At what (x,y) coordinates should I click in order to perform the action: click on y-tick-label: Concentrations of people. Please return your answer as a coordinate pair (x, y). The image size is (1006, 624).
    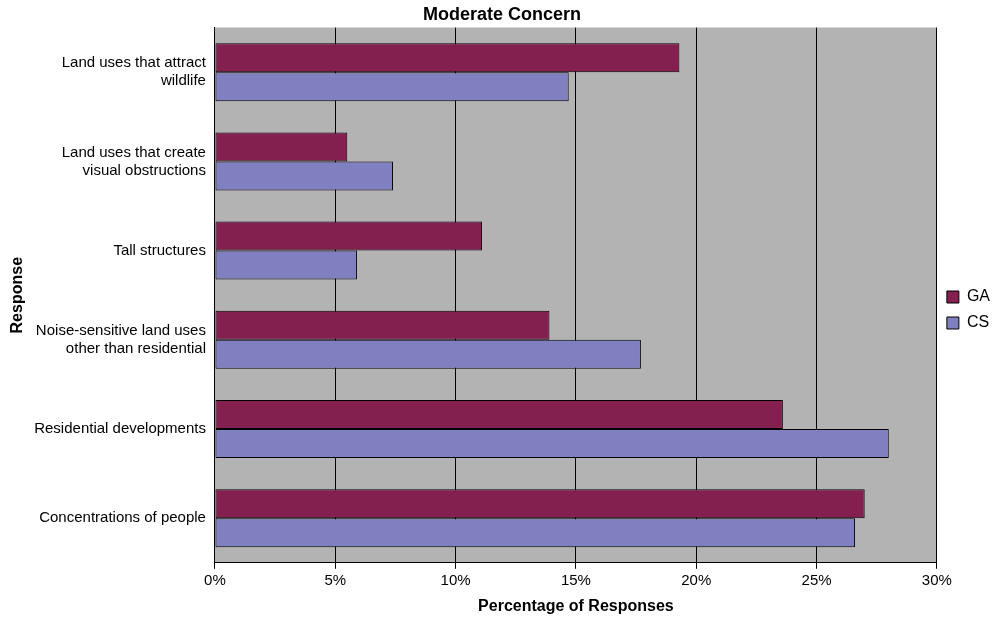
    Looking at the image, I should click on (122, 517).